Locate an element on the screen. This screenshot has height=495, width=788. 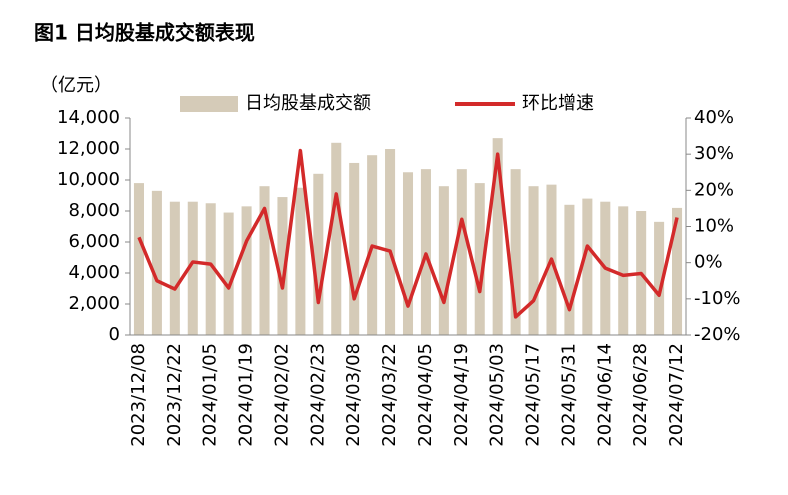
y-tick-label: 14,000 is located at coordinates (88, 117).